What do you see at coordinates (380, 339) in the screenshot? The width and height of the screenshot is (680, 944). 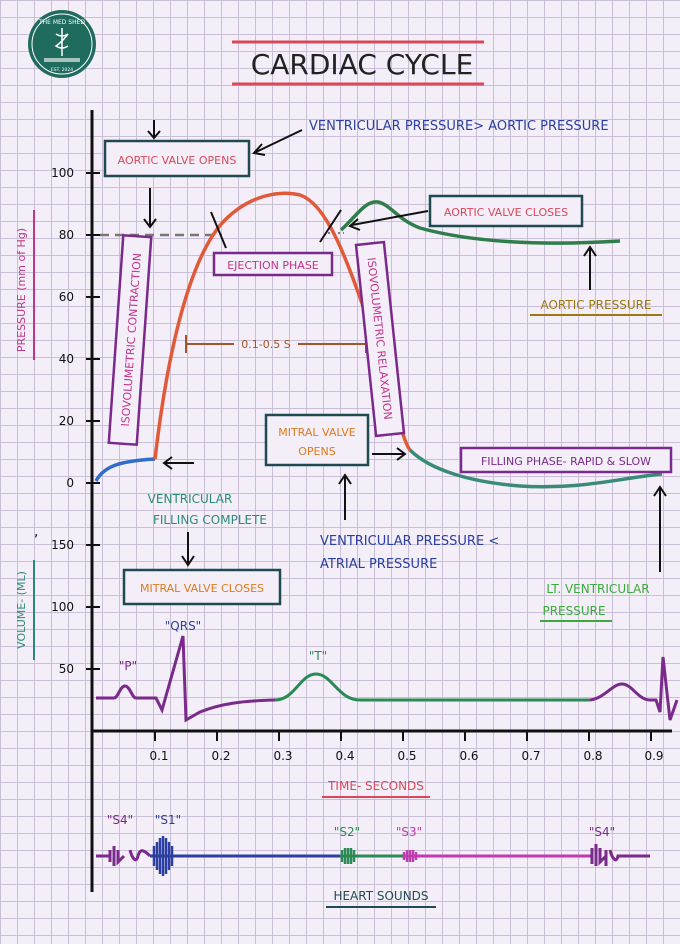 I see `isovolumetric-relaxation-box` at bounding box center [380, 339].